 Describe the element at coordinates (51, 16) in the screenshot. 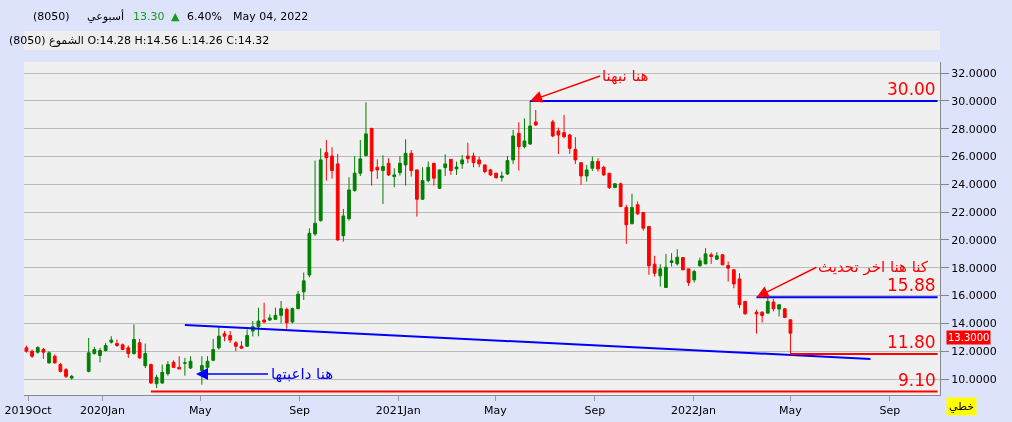

I see `text: (8050)` at that location.